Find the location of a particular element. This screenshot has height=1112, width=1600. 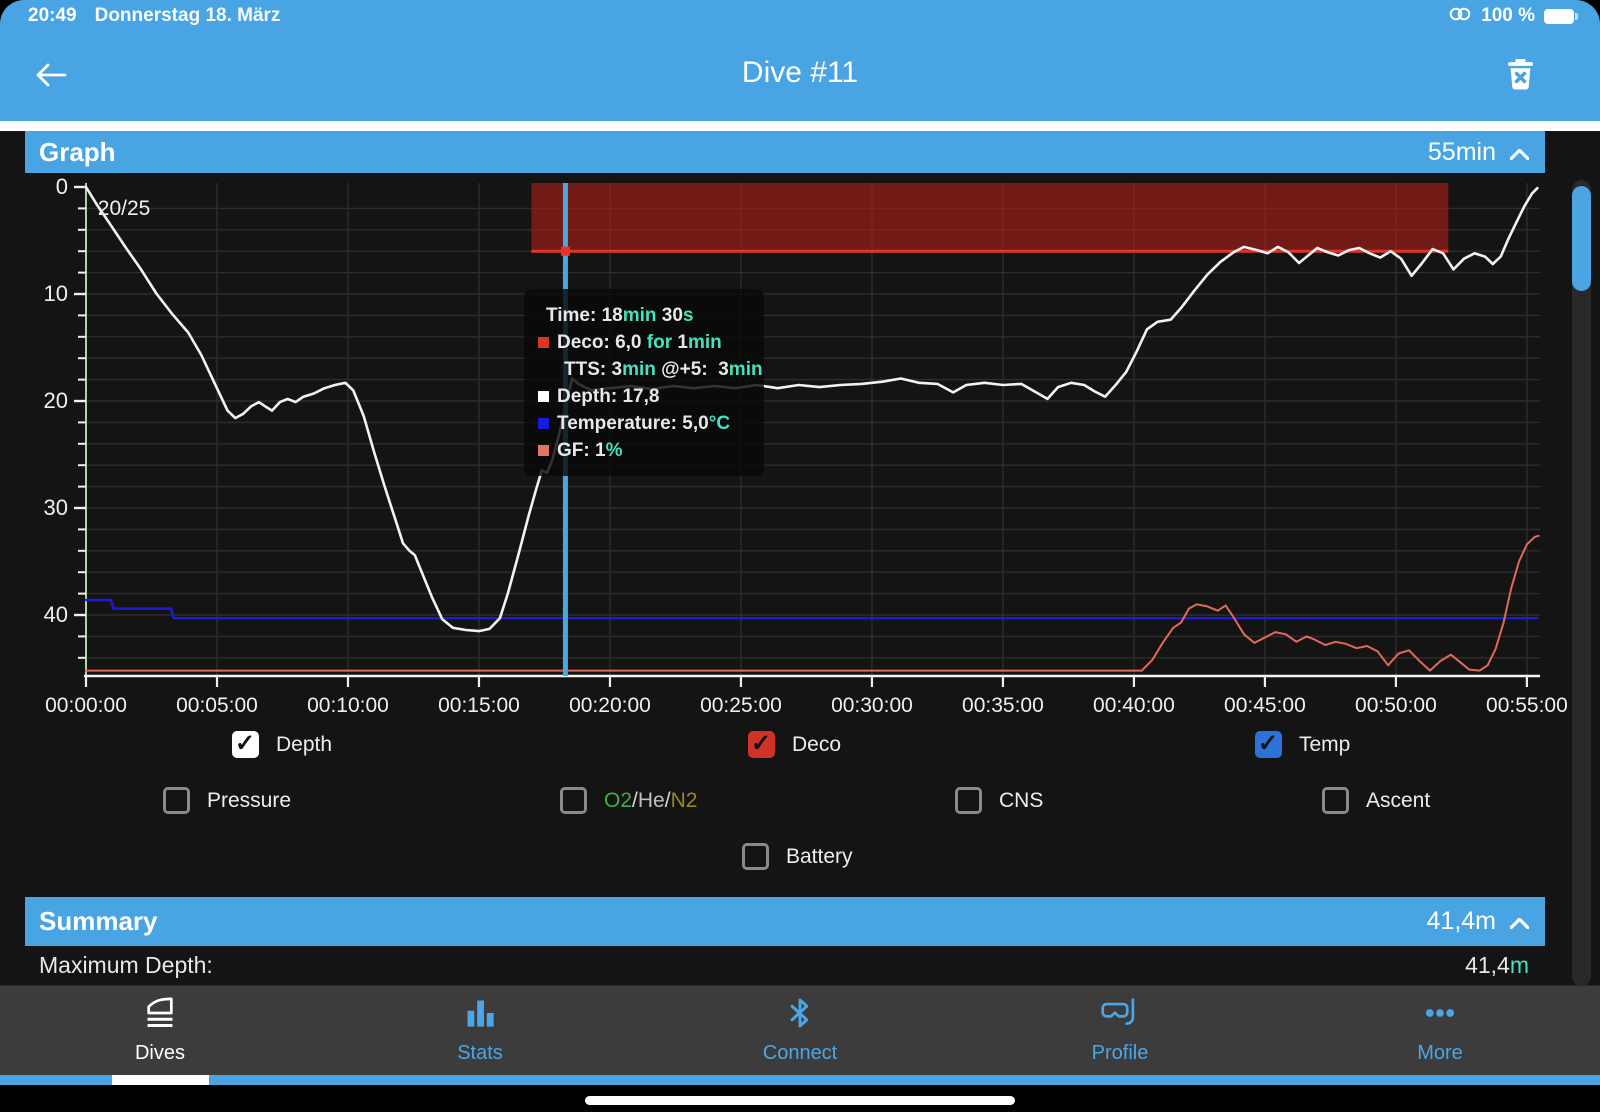

gases-checkbox-box is located at coordinates (573, 800).